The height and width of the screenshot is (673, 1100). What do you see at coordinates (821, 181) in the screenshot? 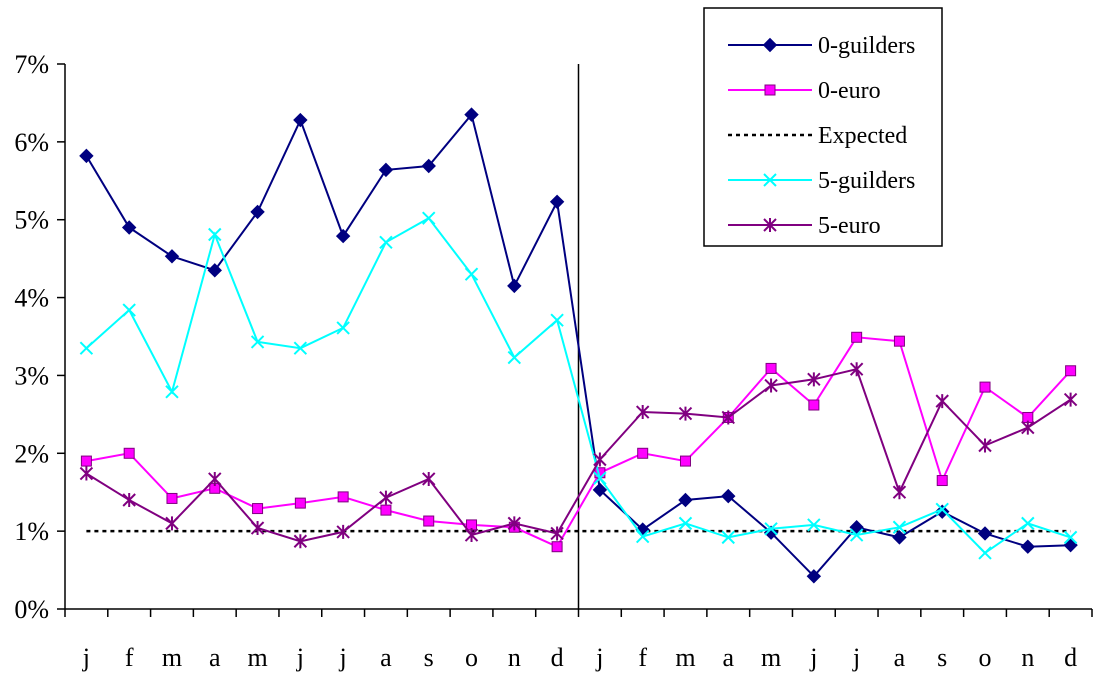
I see `legend-item: 5-guilders` at bounding box center [821, 181].